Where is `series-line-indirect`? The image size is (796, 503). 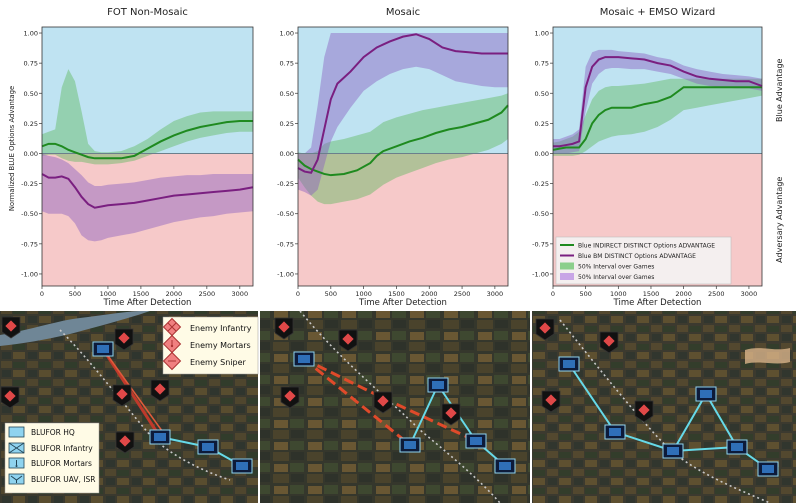
series-line-indirect is located at coordinates (147, 139).